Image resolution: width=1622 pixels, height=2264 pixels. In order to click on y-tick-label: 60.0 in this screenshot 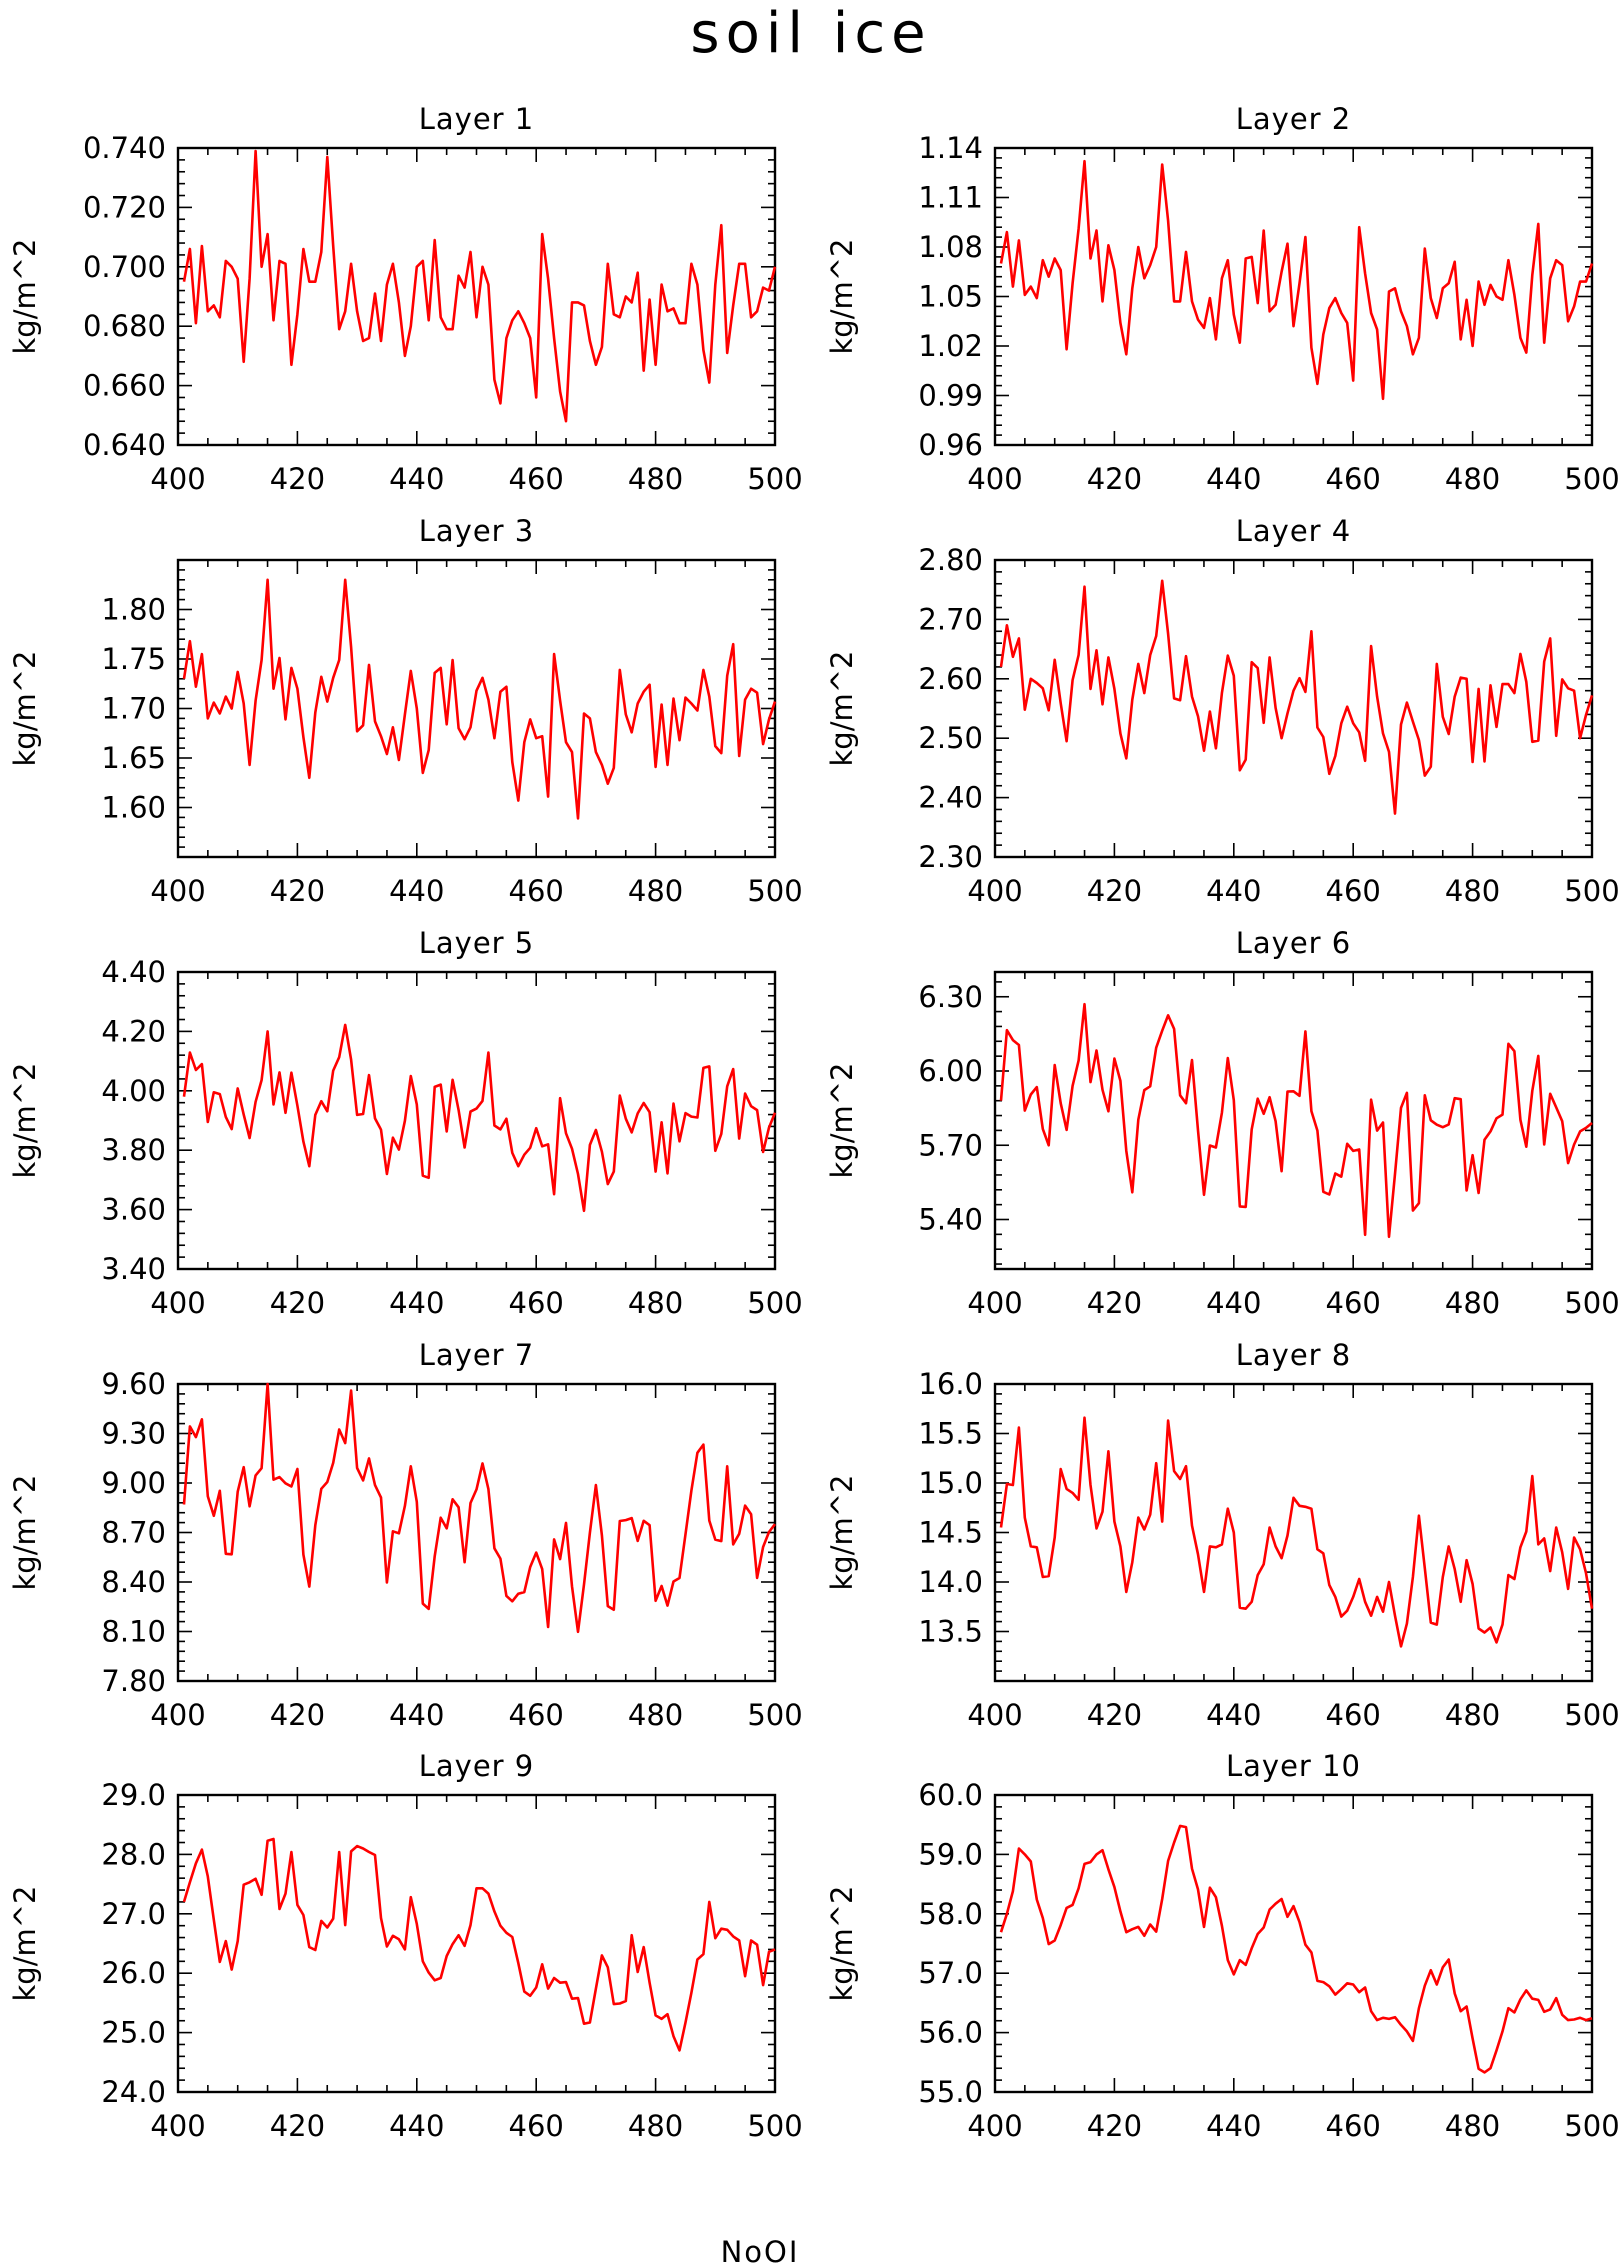, I will do `click(950, 1795)`.